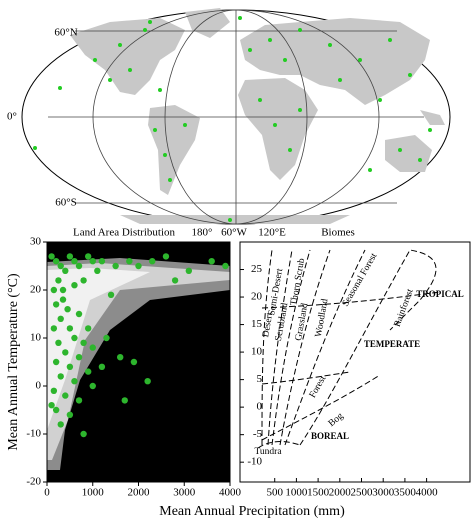 Image resolution: width=474 pixels, height=527 pixels. What do you see at coordinates (257, 324) in the screenshot?
I see `y-tick-label: 15` at bounding box center [257, 324].